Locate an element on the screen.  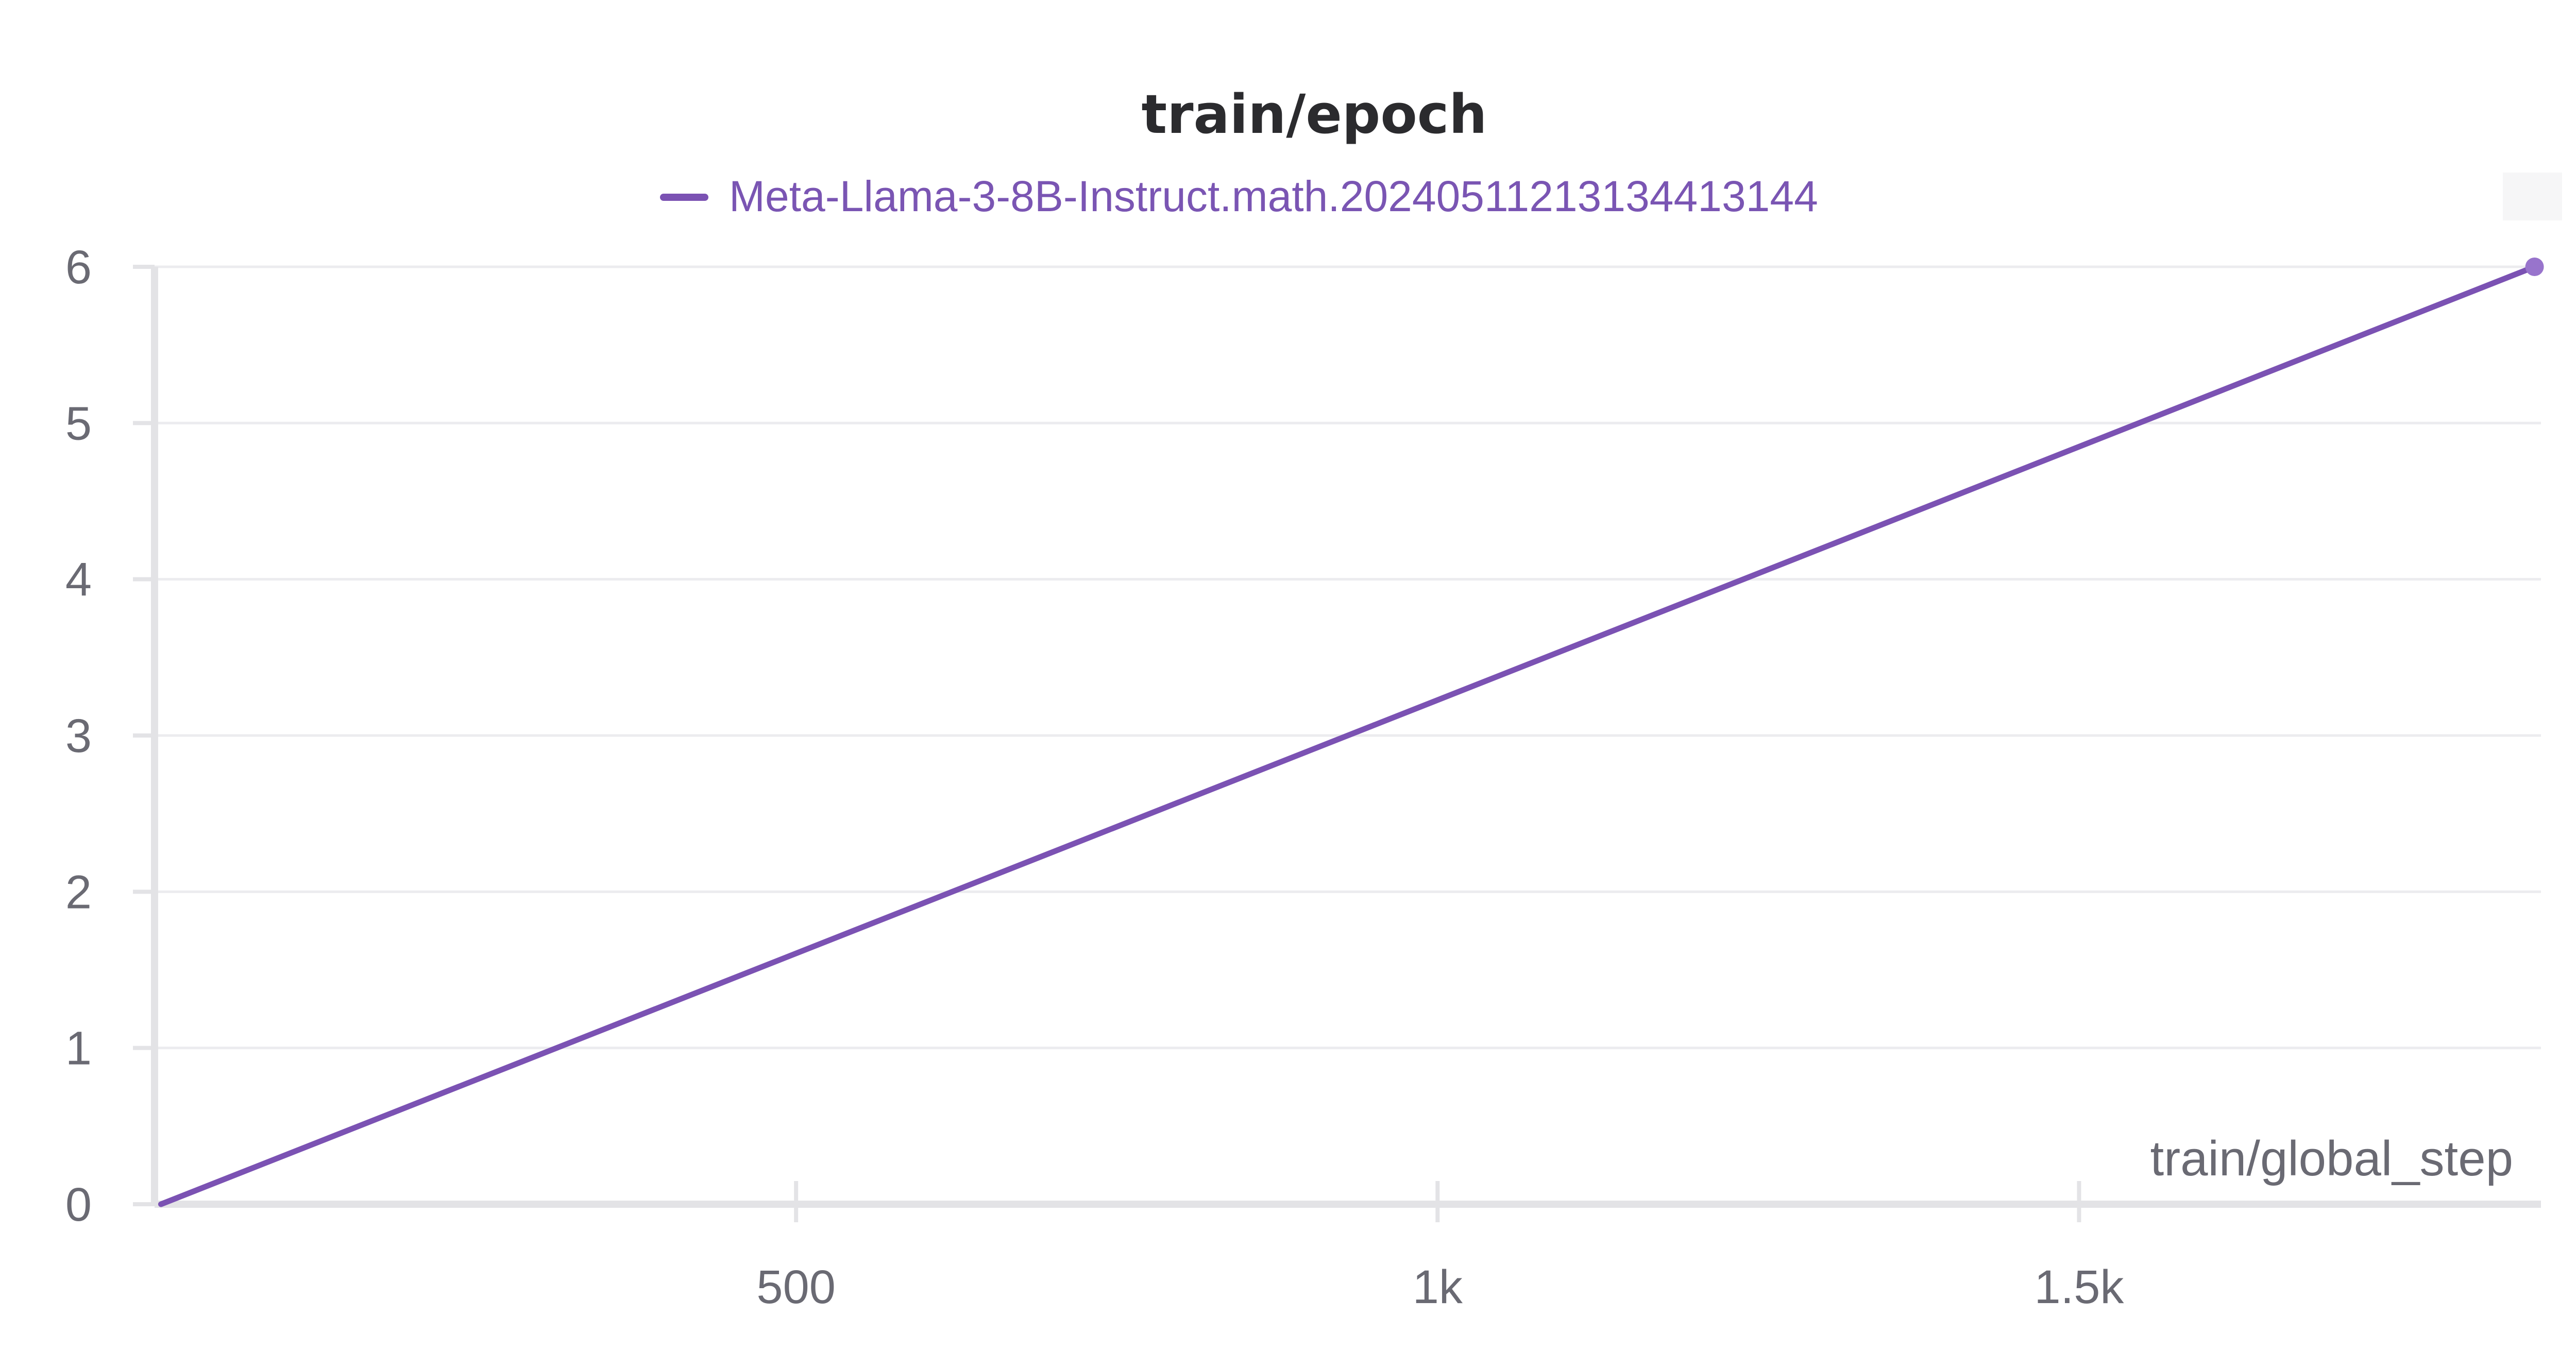
x-tick-label: 500 is located at coordinates (796, 1287).